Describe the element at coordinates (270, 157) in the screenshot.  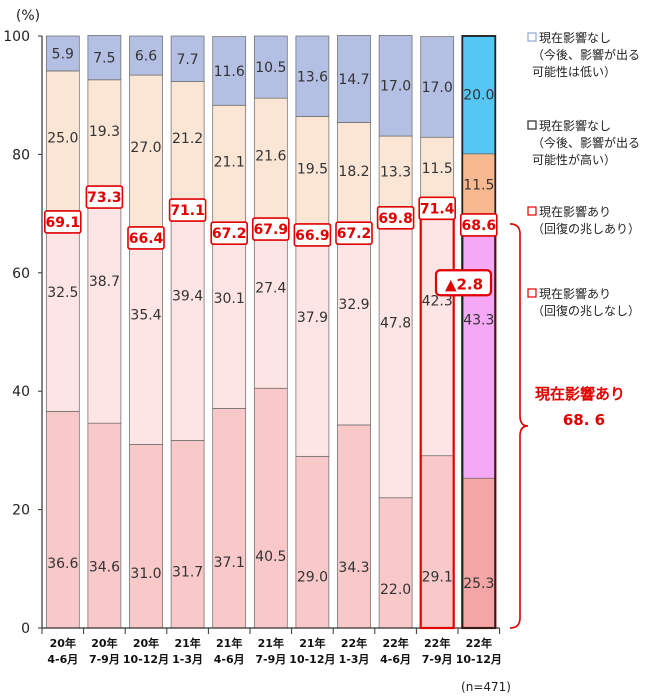
I see `value-label: 21.6` at that location.